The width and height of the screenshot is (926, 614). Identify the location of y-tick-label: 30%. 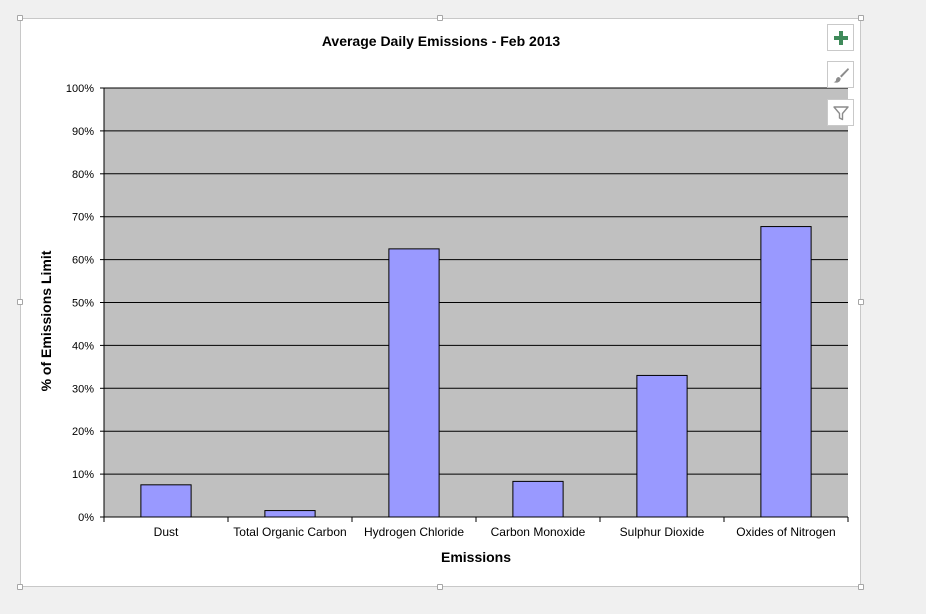
(83, 389).